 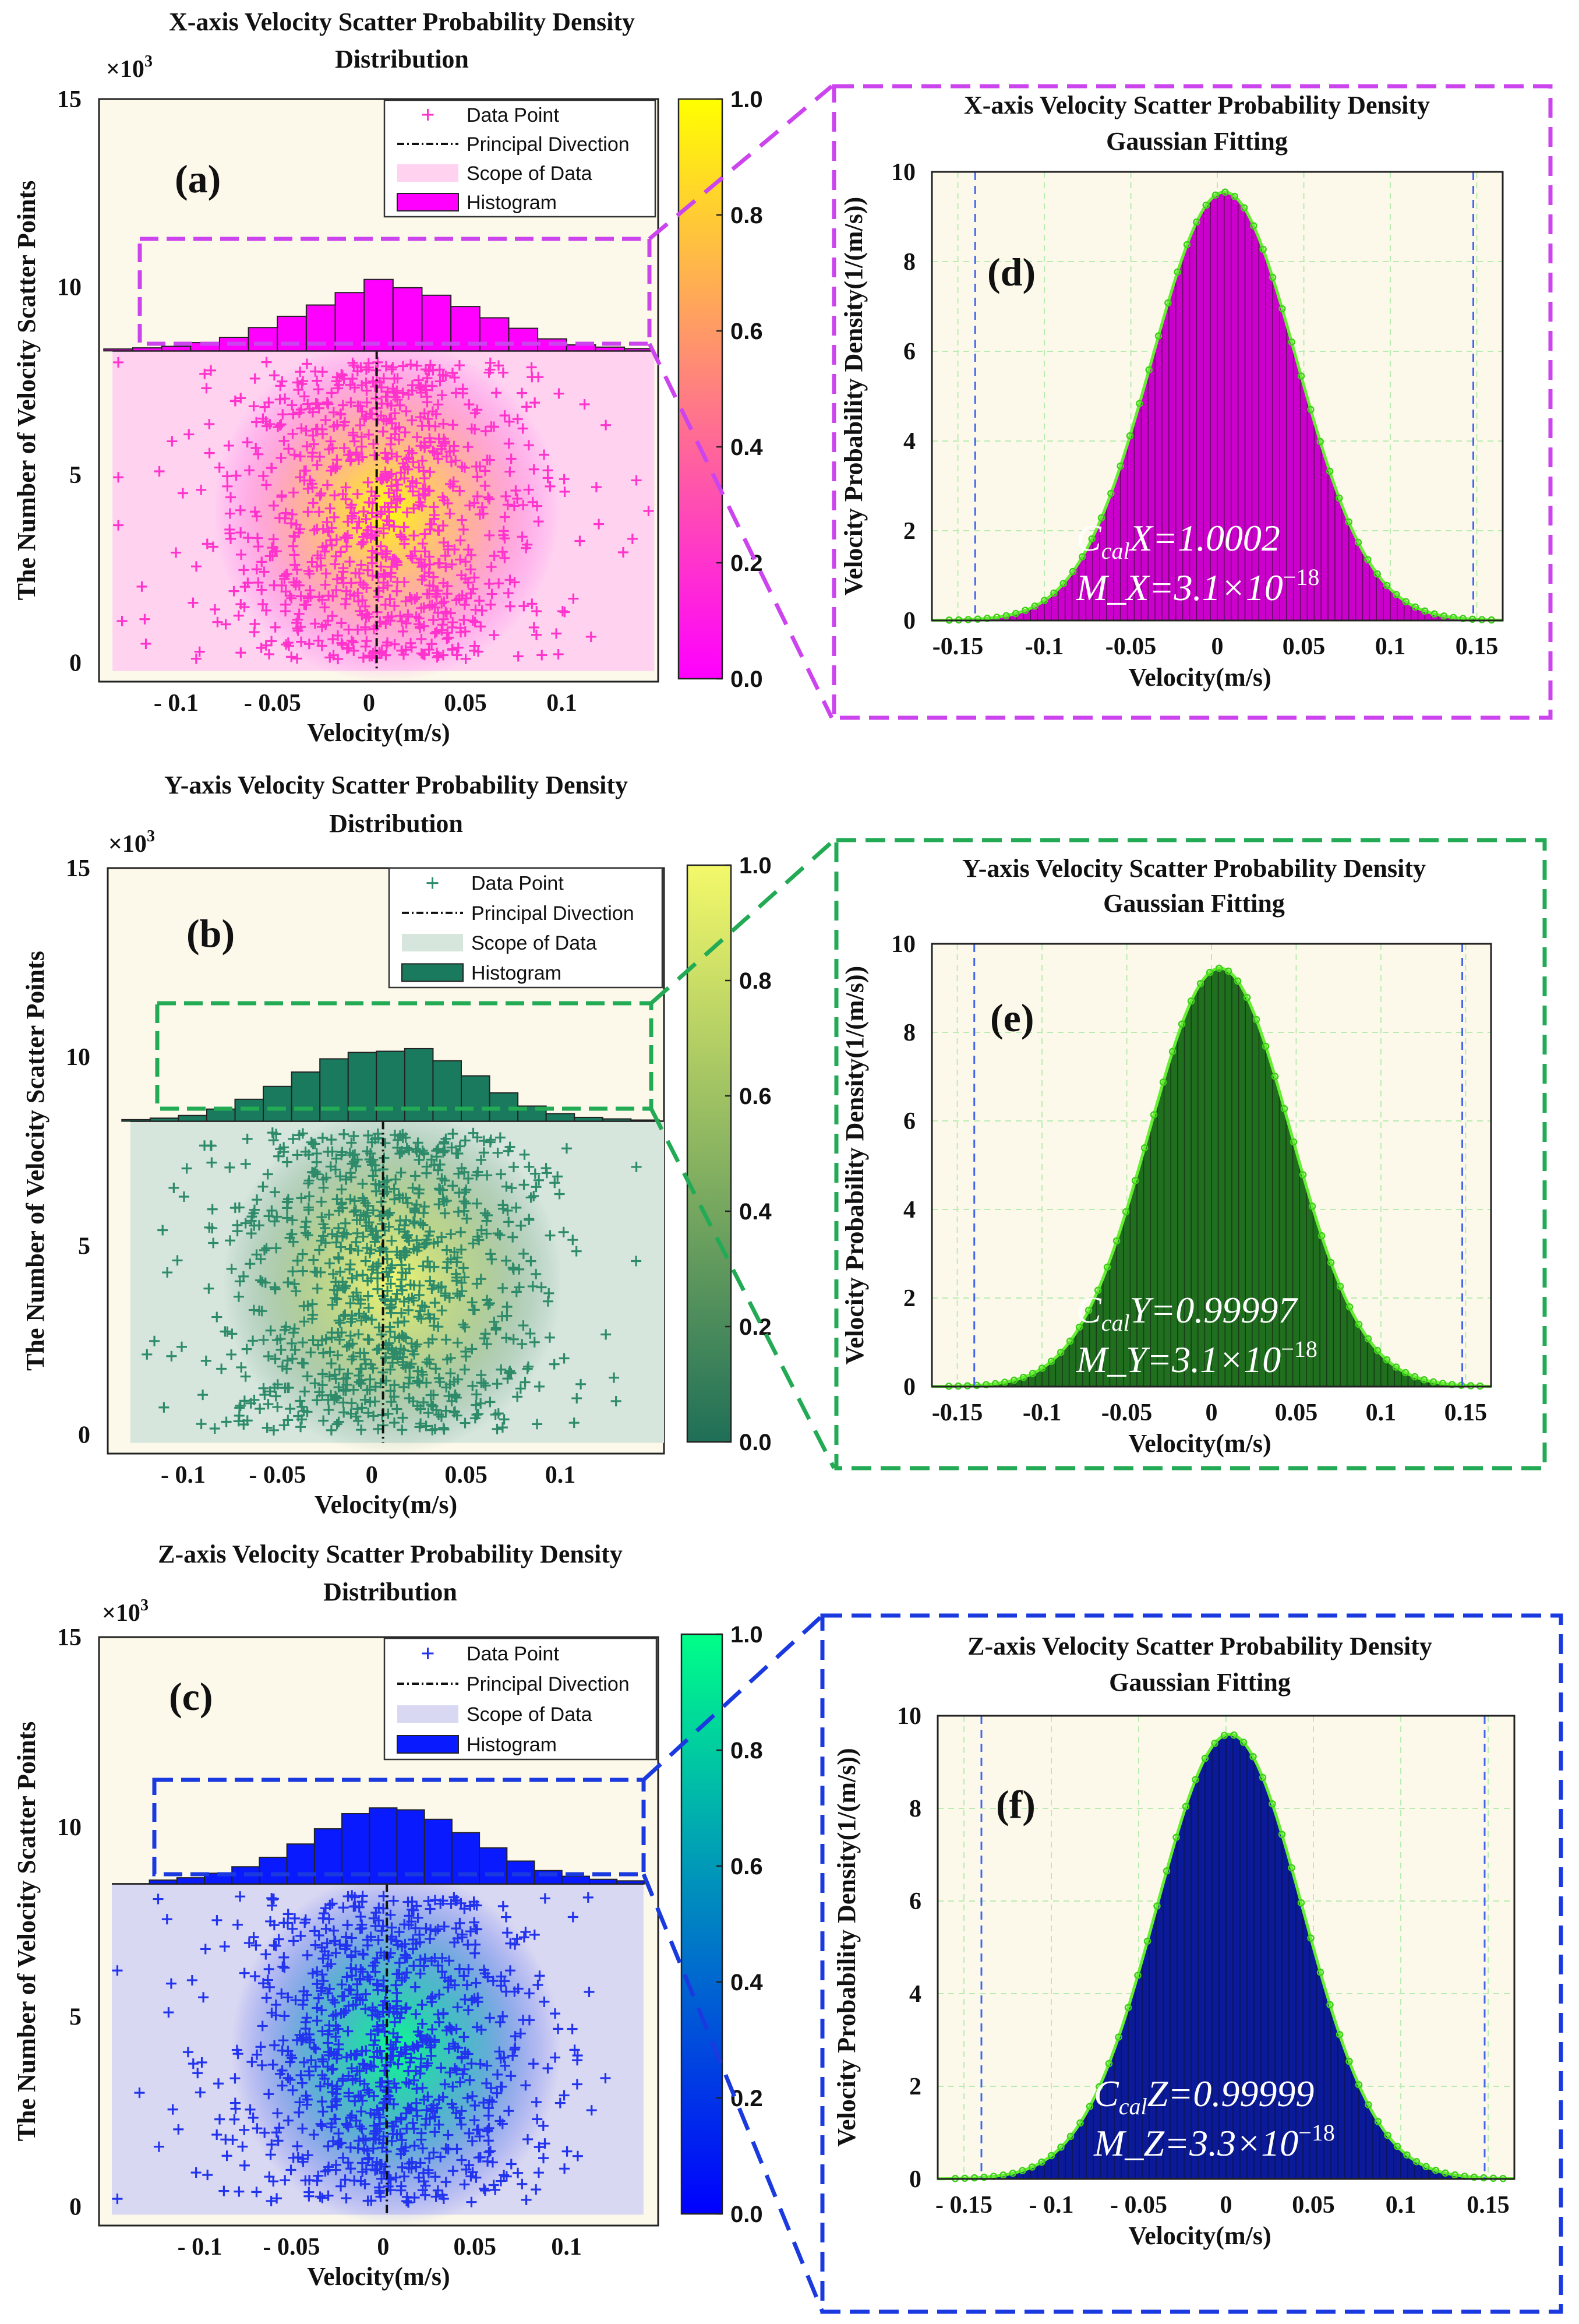 What do you see at coordinates (1212, 1412) in the screenshot?
I see `x-tick-label: 0` at bounding box center [1212, 1412].